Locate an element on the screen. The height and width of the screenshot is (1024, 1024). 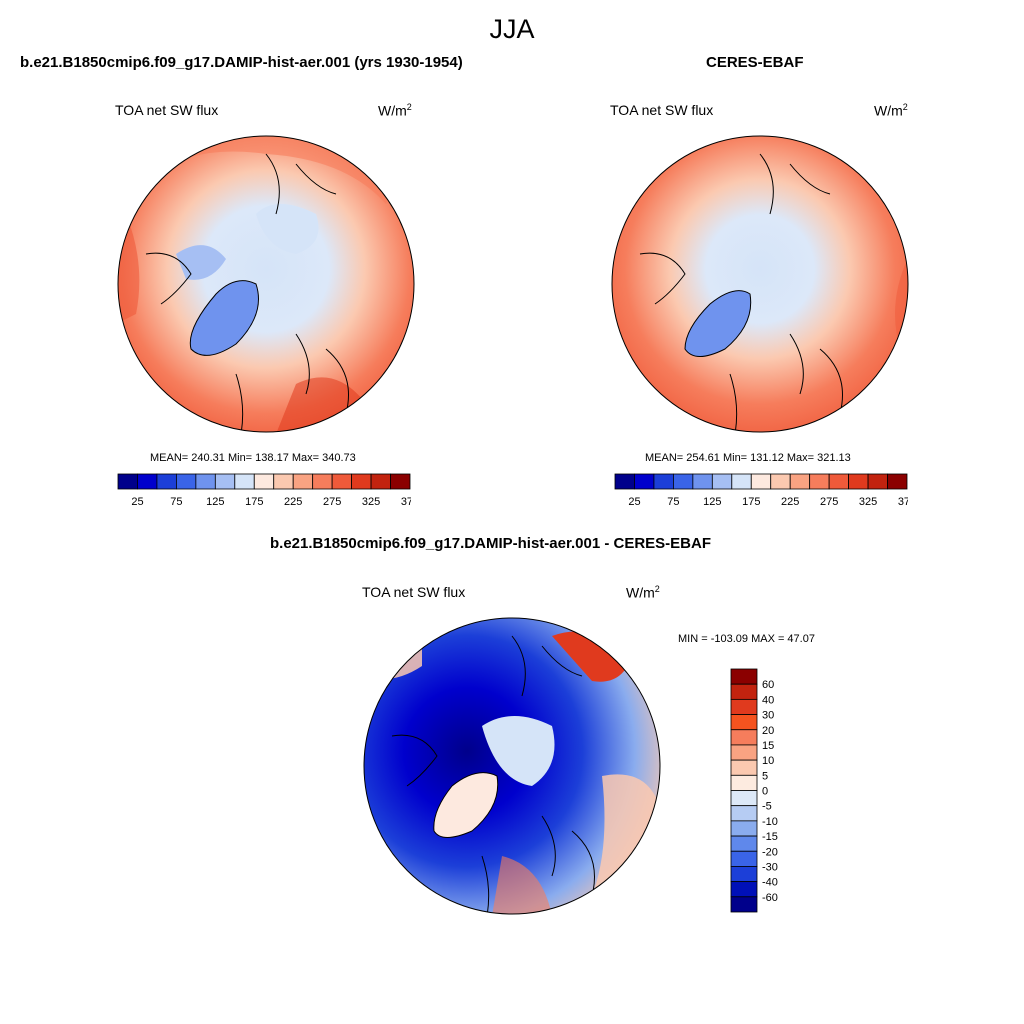
panel-3-polar-map is located at coordinates (512, 766).